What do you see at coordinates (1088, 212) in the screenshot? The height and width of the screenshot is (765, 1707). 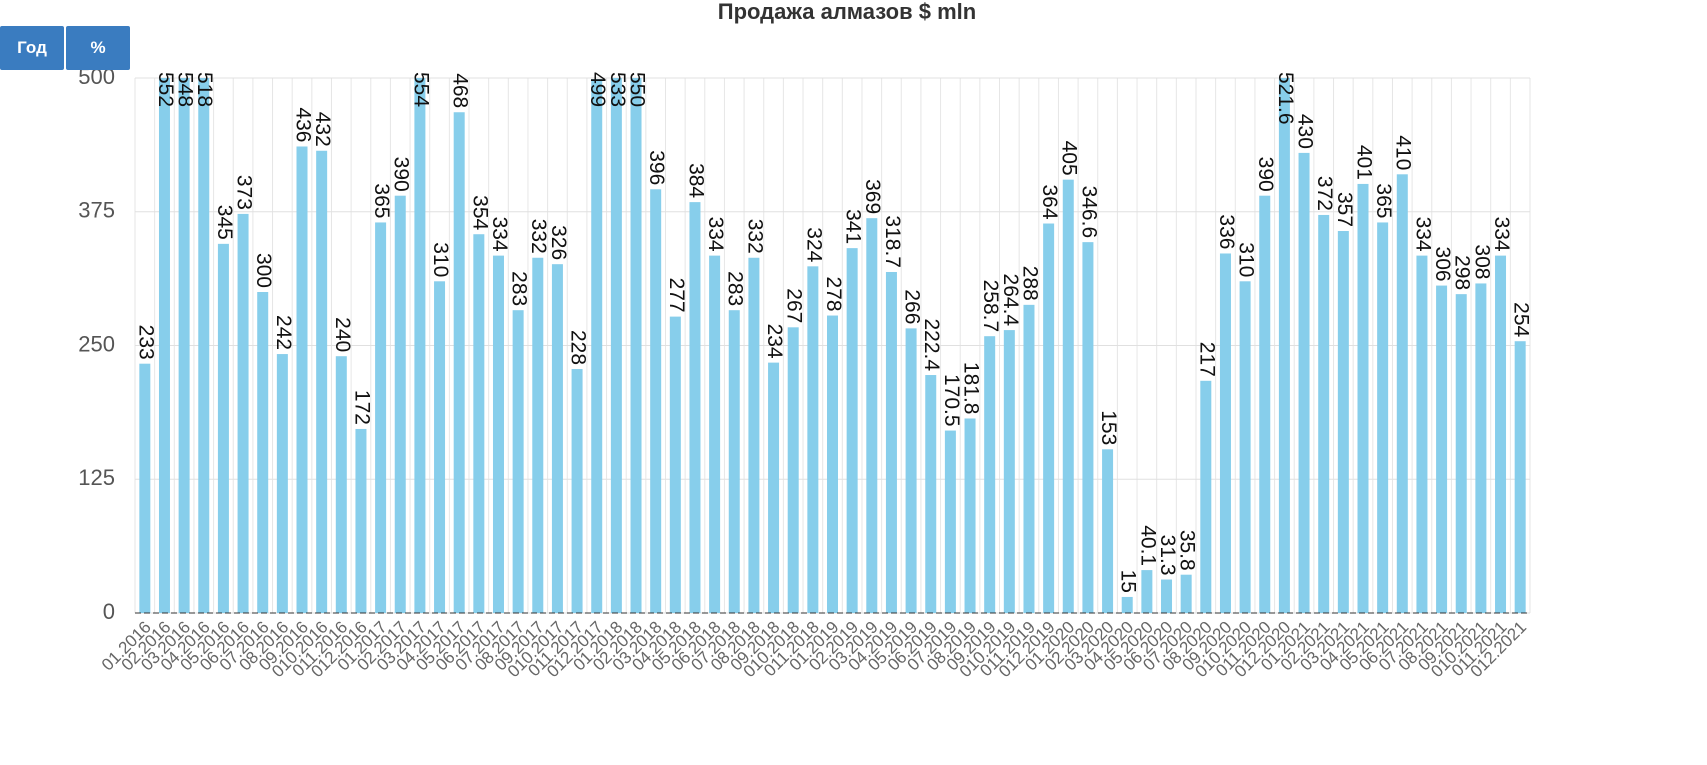 I see `data-label: 346.6` at bounding box center [1088, 212].